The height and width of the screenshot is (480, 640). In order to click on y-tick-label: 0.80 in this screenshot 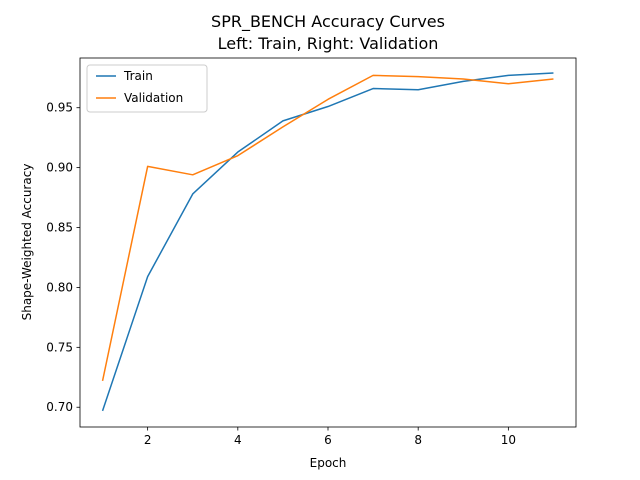, I will do `click(59, 287)`.